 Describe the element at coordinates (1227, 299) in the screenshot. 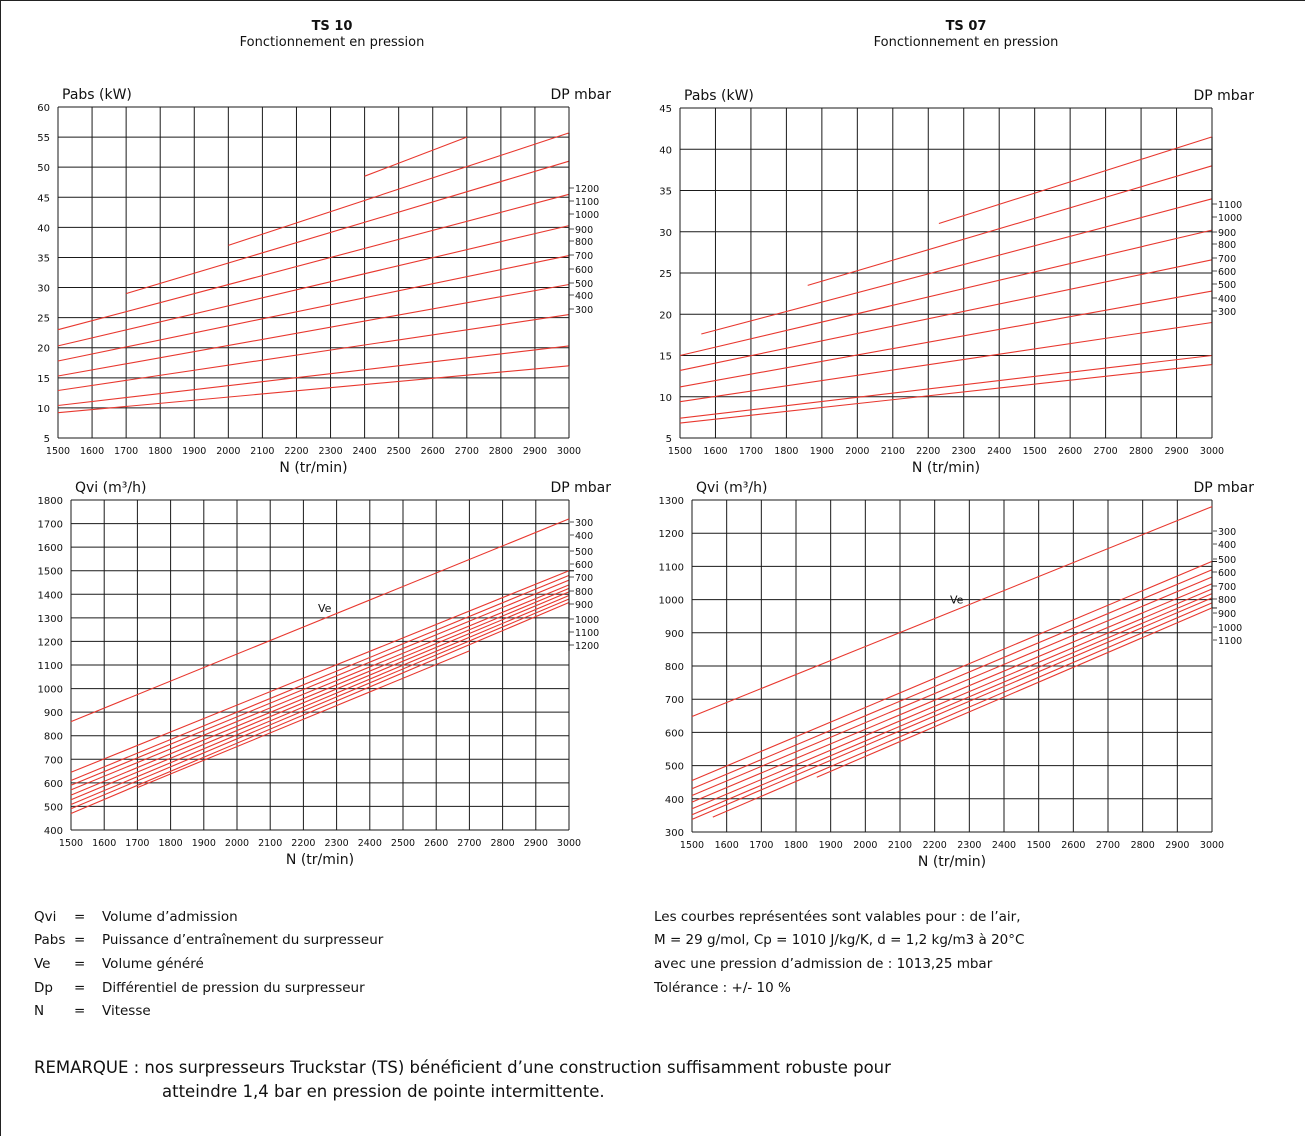

I see `dp-value-label: 400` at that location.